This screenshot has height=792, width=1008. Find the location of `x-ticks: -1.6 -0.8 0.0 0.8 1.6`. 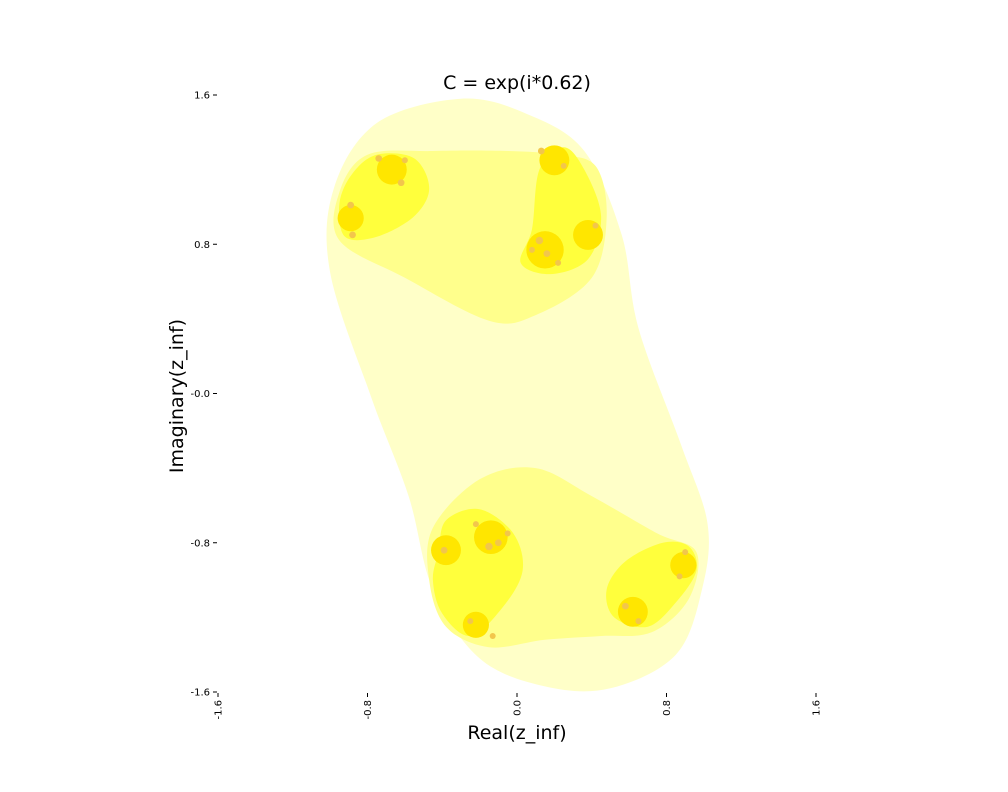

x-ticks: -1.6 -0.8 0.0 0.8 1.6 is located at coordinates (518, 706).